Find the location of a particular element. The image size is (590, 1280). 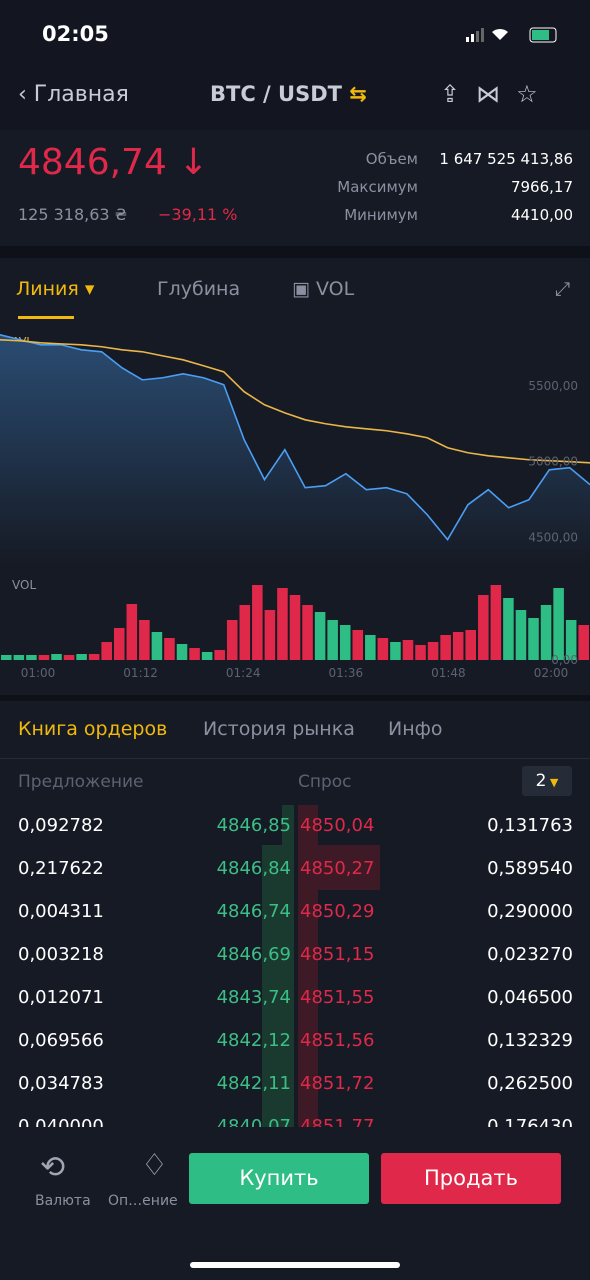

ask-amount: 0,046500 is located at coordinates (530, 997).